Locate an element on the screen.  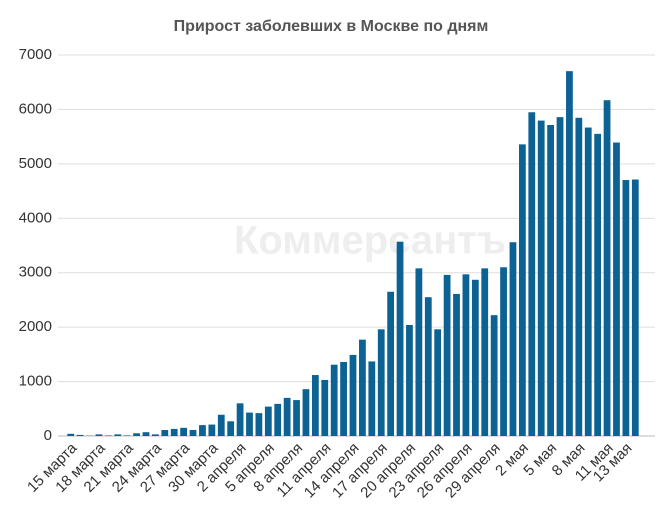
y-tick-label: 6000 is located at coordinates (35, 108).